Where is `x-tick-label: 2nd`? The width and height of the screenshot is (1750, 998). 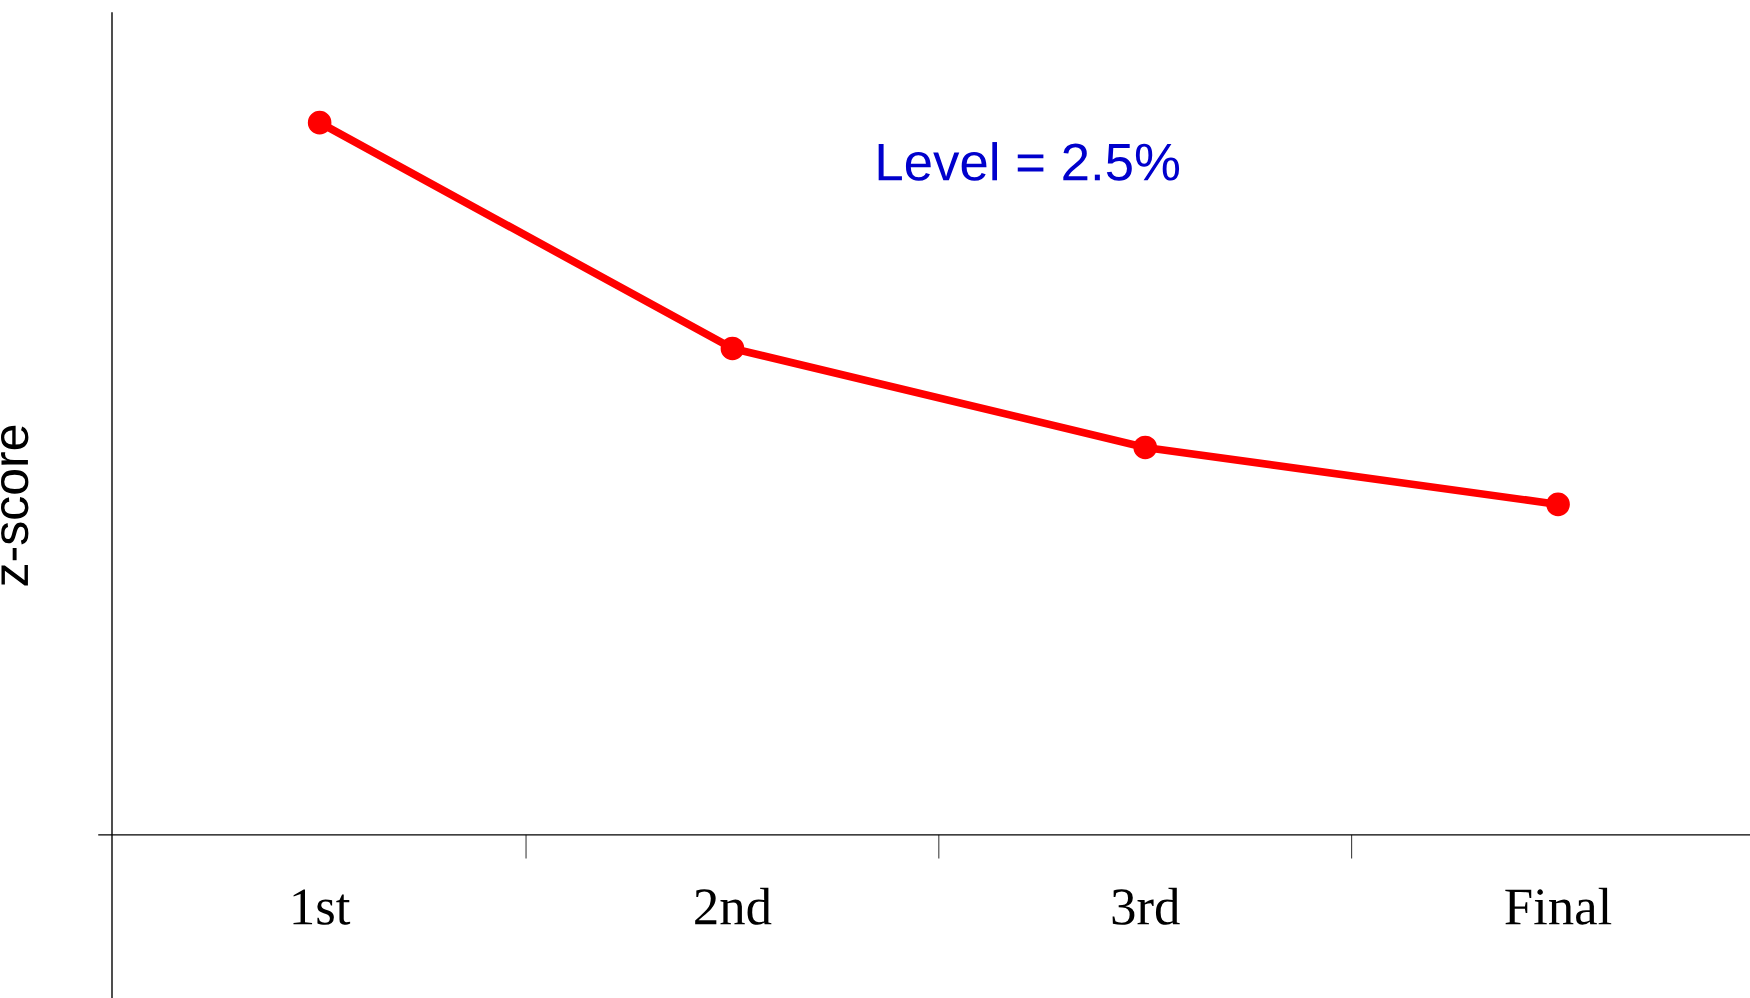
x-tick-label: 2nd is located at coordinates (733, 906).